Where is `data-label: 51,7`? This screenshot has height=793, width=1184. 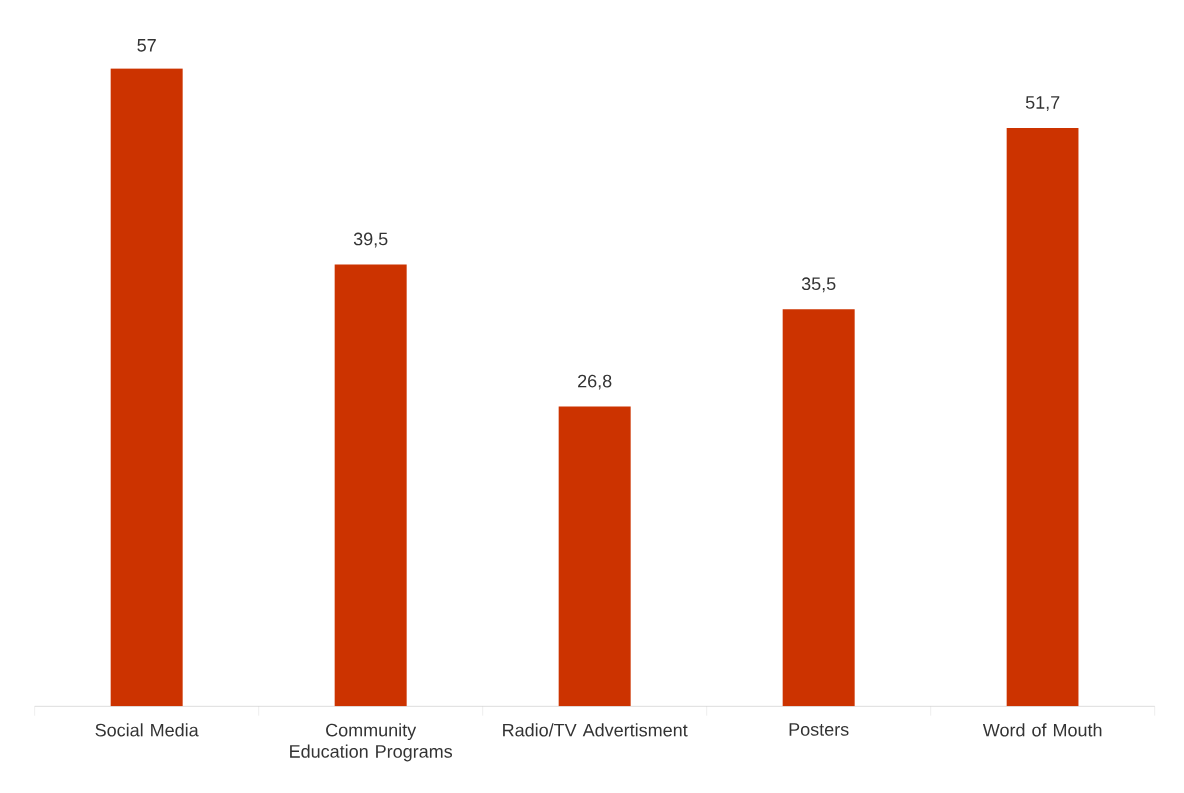
data-label: 51,7 is located at coordinates (1042, 103).